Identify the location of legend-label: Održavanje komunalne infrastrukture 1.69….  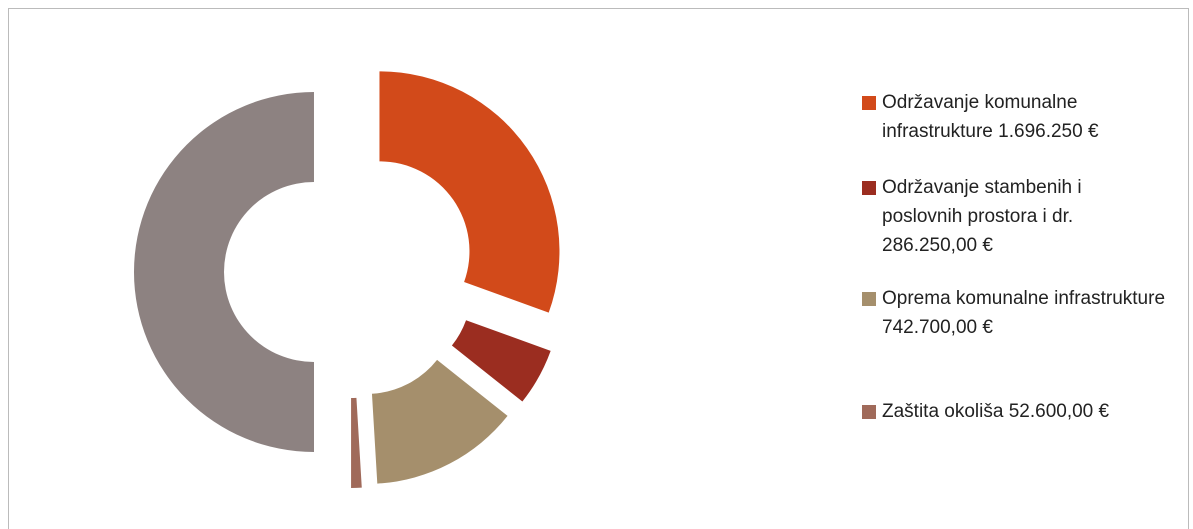
(990, 117).